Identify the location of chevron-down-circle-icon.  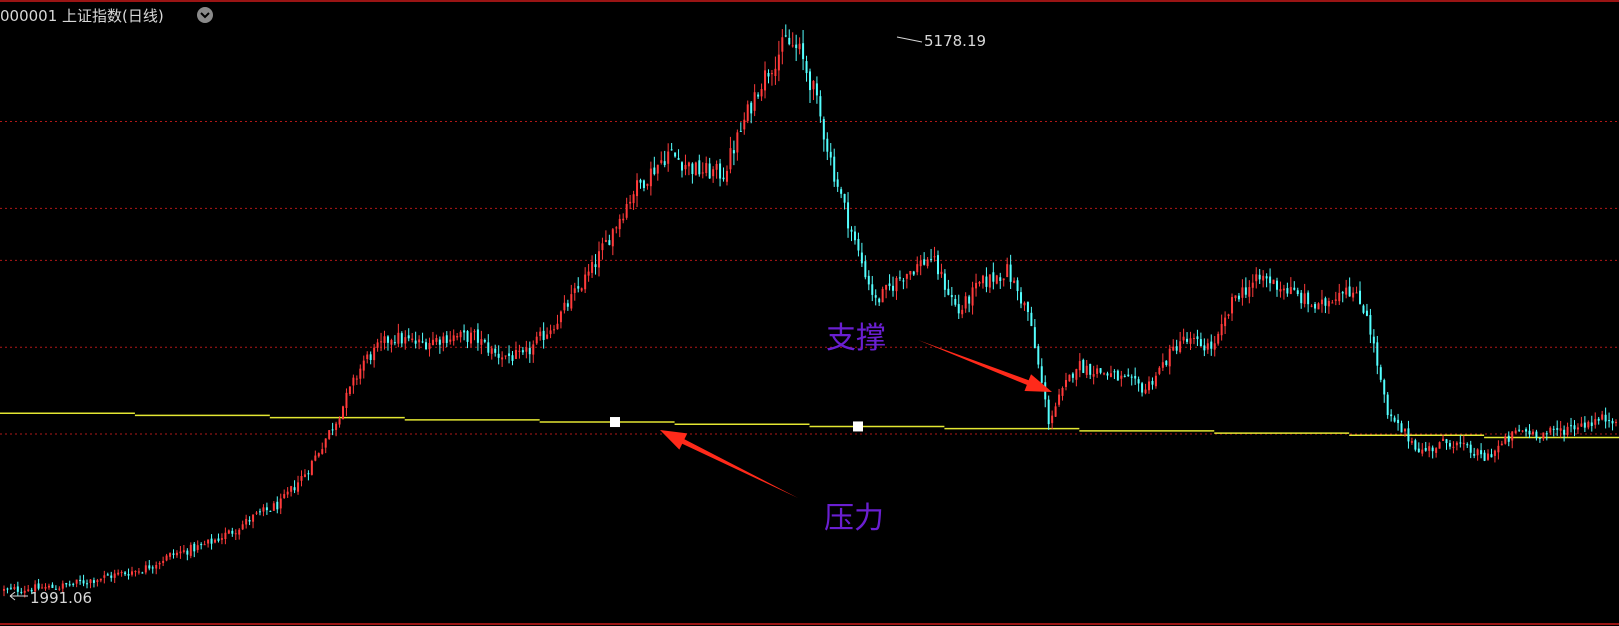
(205, 15).